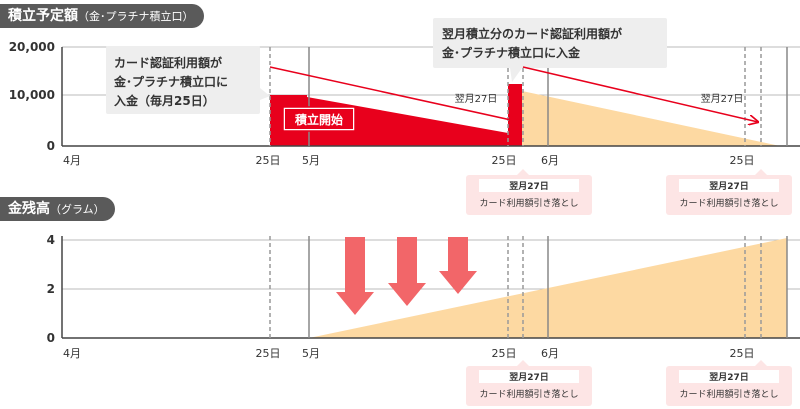 The height and width of the screenshot is (409, 800). I want to click on bottom-xlabel-jun: 6月, so click(550, 353).